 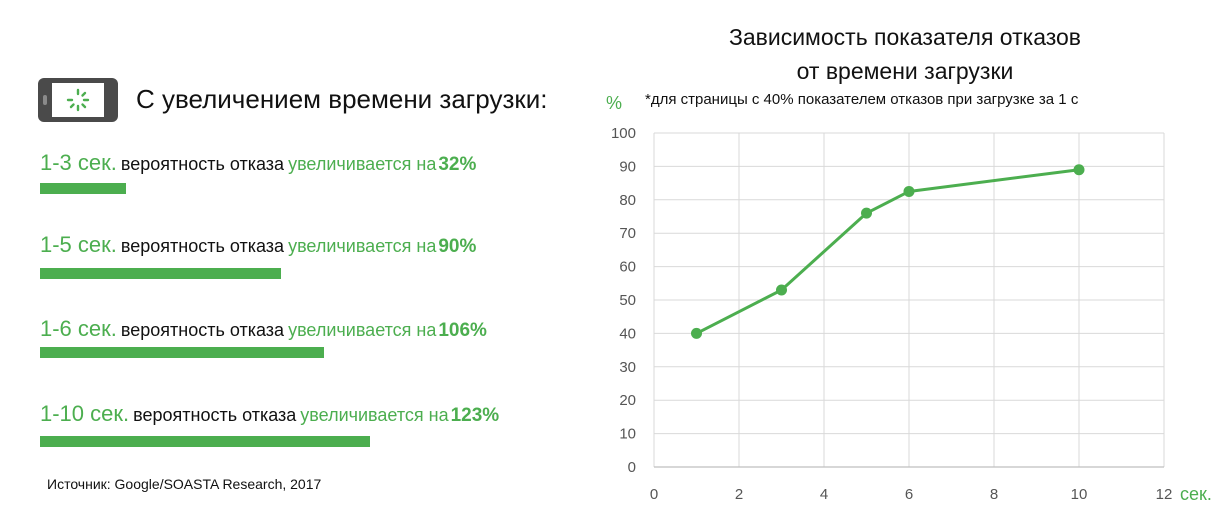 What do you see at coordinates (1196, 494) in the screenshot?
I see `x-axis-label: сек.` at bounding box center [1196, 494].